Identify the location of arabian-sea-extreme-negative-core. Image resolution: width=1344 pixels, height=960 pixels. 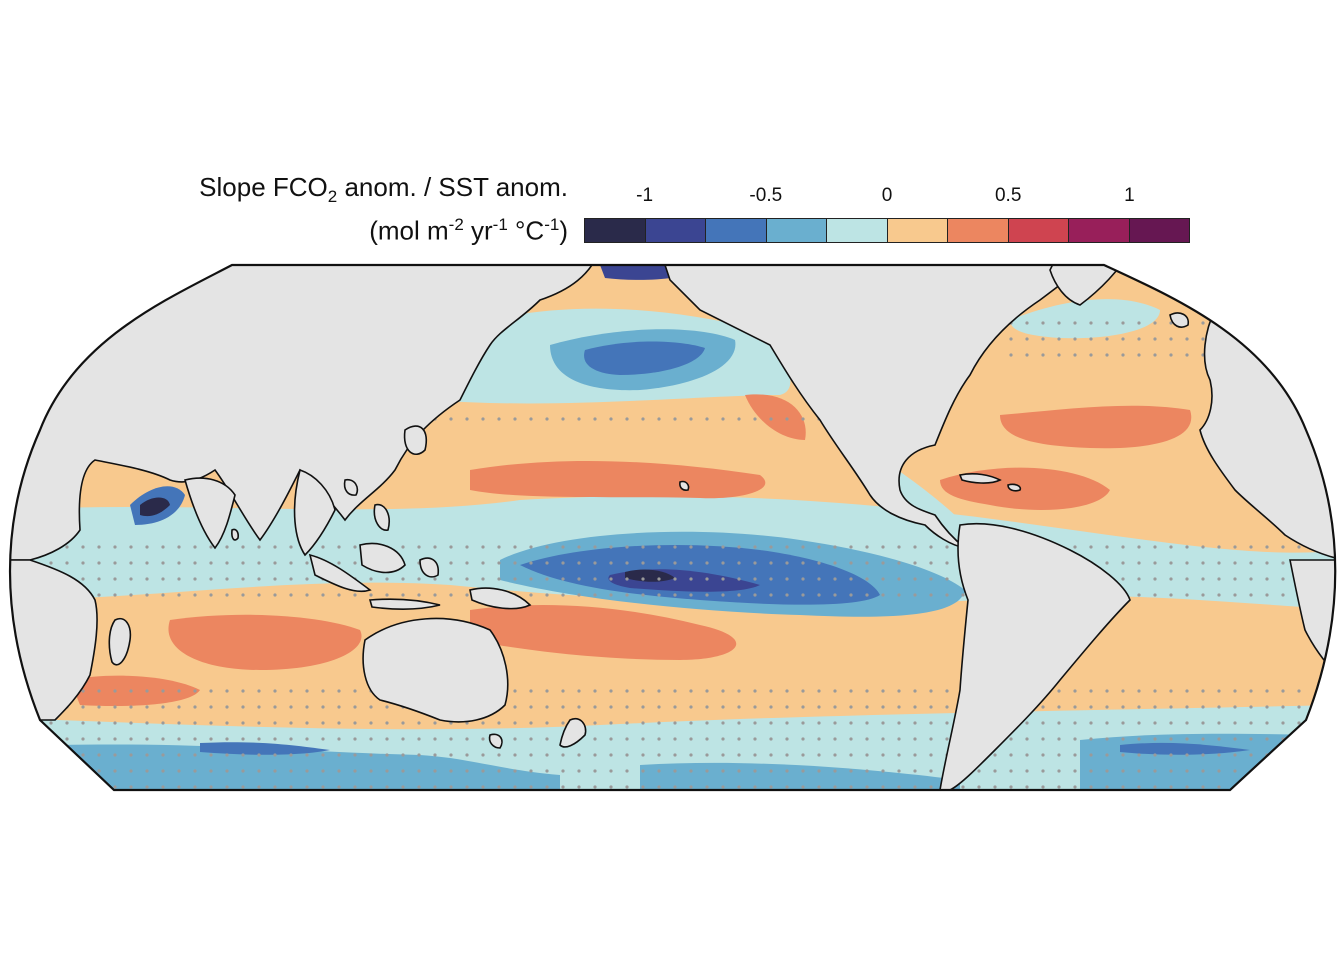
(155, 507).